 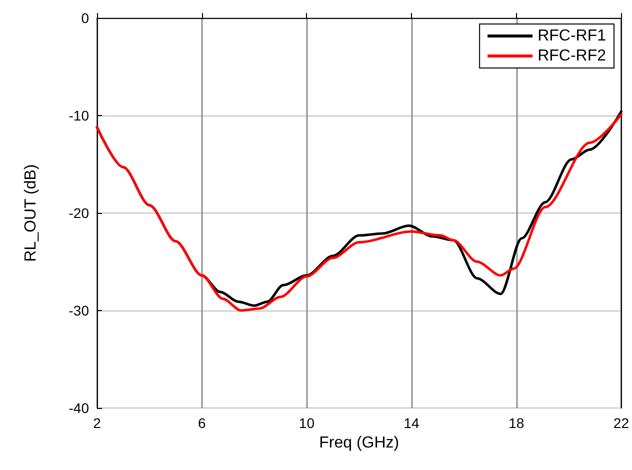 I want to click on y-tick-label: -30, so click(x=79, y=310).